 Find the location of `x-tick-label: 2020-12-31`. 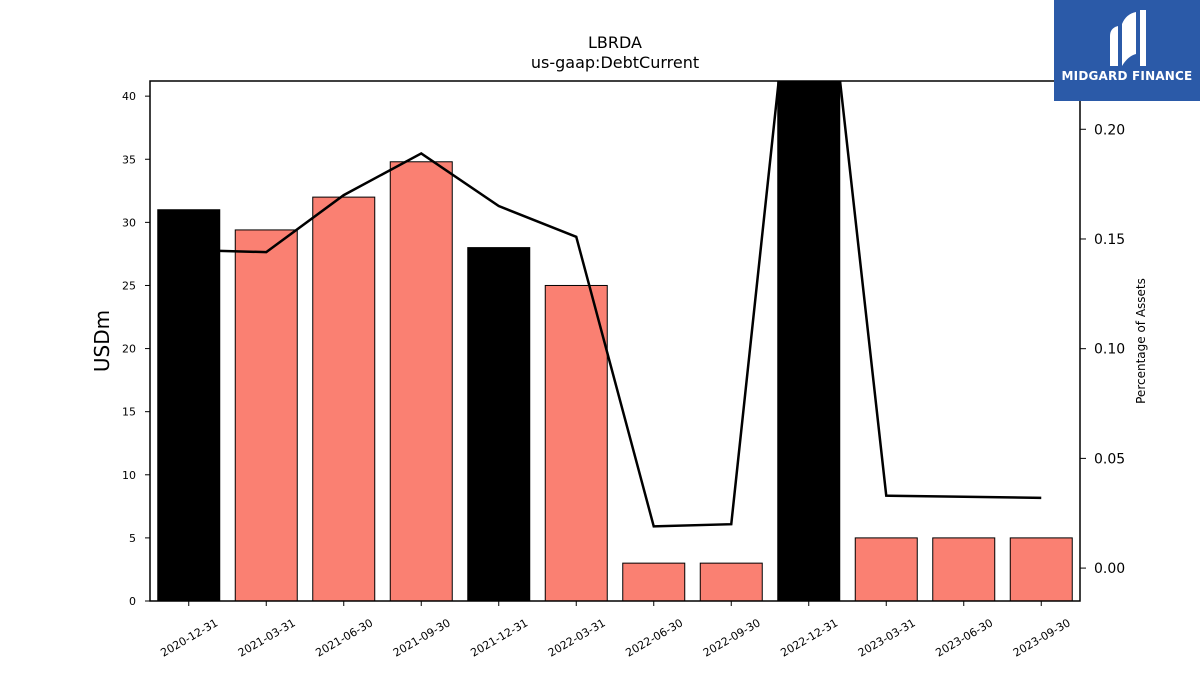

x-tick-label: 2020-12-31 is located at coordinates (189, 637).